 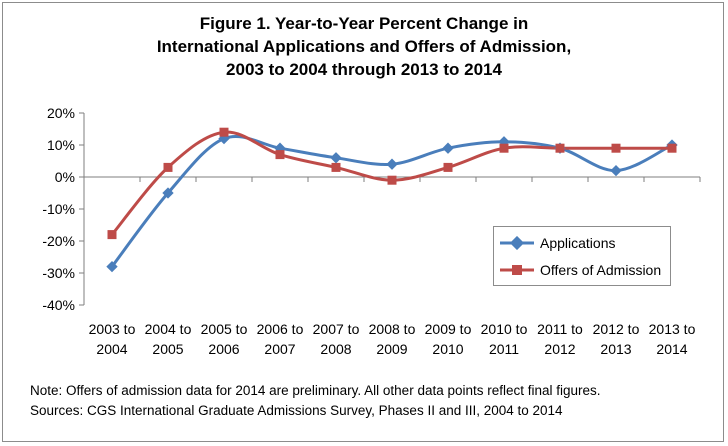 What do you see at coordinates (223, 349) in the screenshot?
I see `x-tick-label: 2006` at bounding box center [223, 349].